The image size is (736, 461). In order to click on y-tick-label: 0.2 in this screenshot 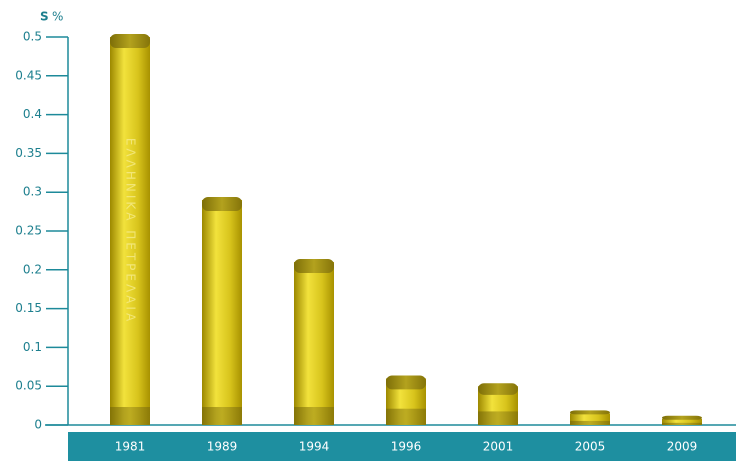, I will do `click(32, 269)`.